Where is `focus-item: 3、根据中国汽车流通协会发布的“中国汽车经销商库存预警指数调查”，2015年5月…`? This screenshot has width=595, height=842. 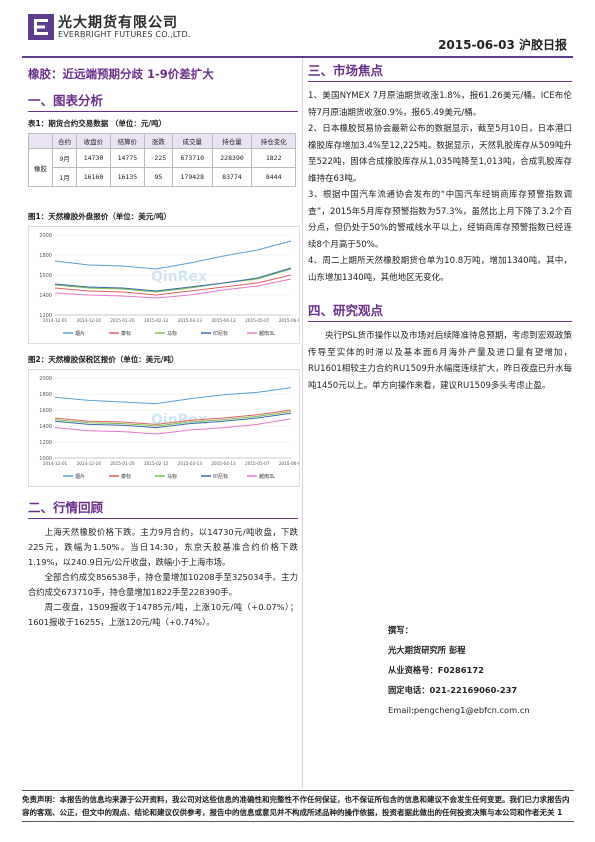
focus-item: 3、根据中国汽车流通协会发布的“中国汽车经销商库存预警指数调查”，2015年5月… is located at coordinates (440, 220).